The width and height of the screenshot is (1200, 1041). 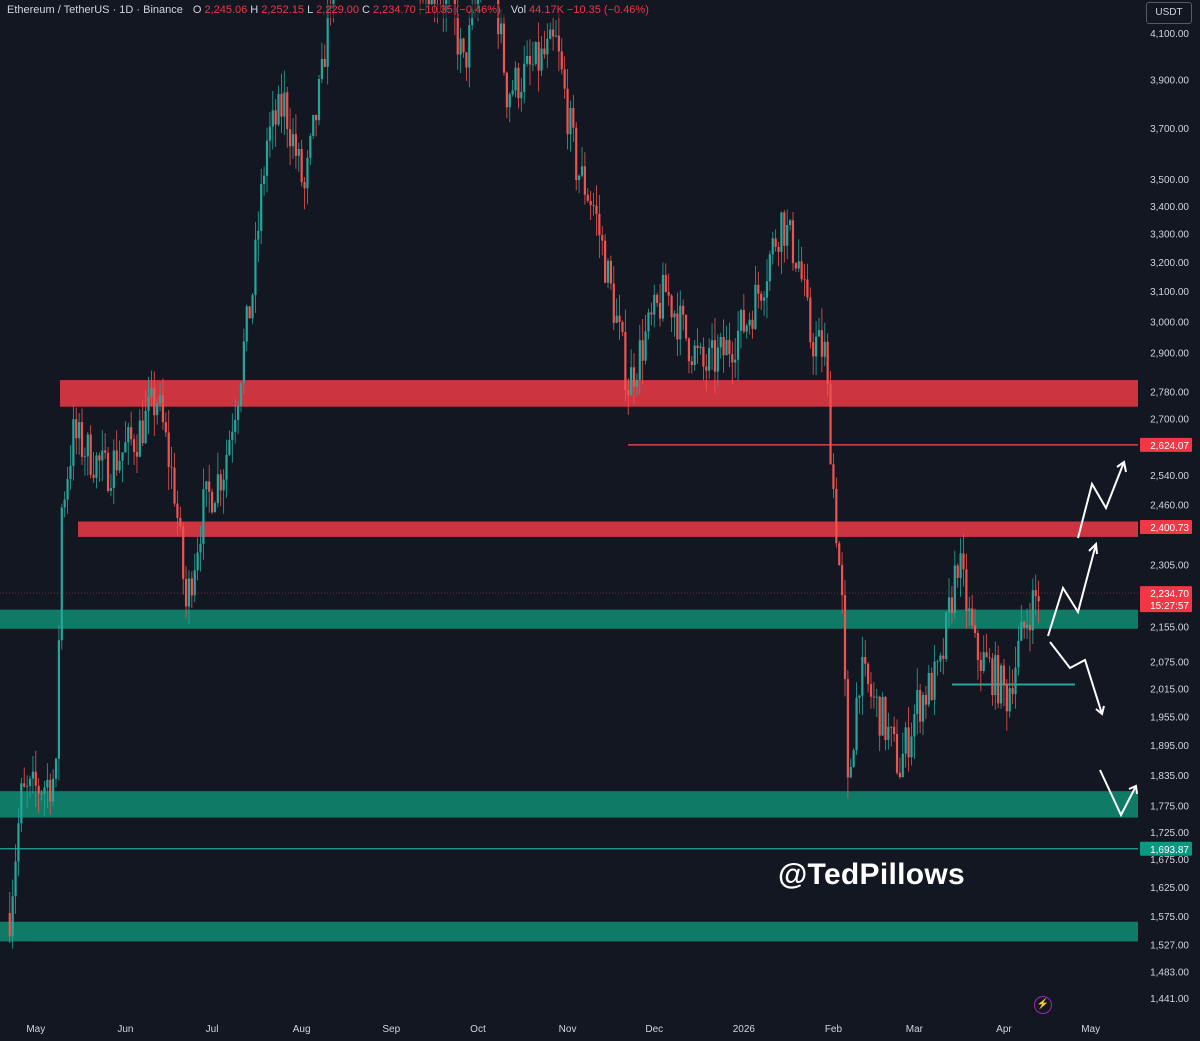 I want to click on watermark: @TedPillows, so click(x=872, y=874).